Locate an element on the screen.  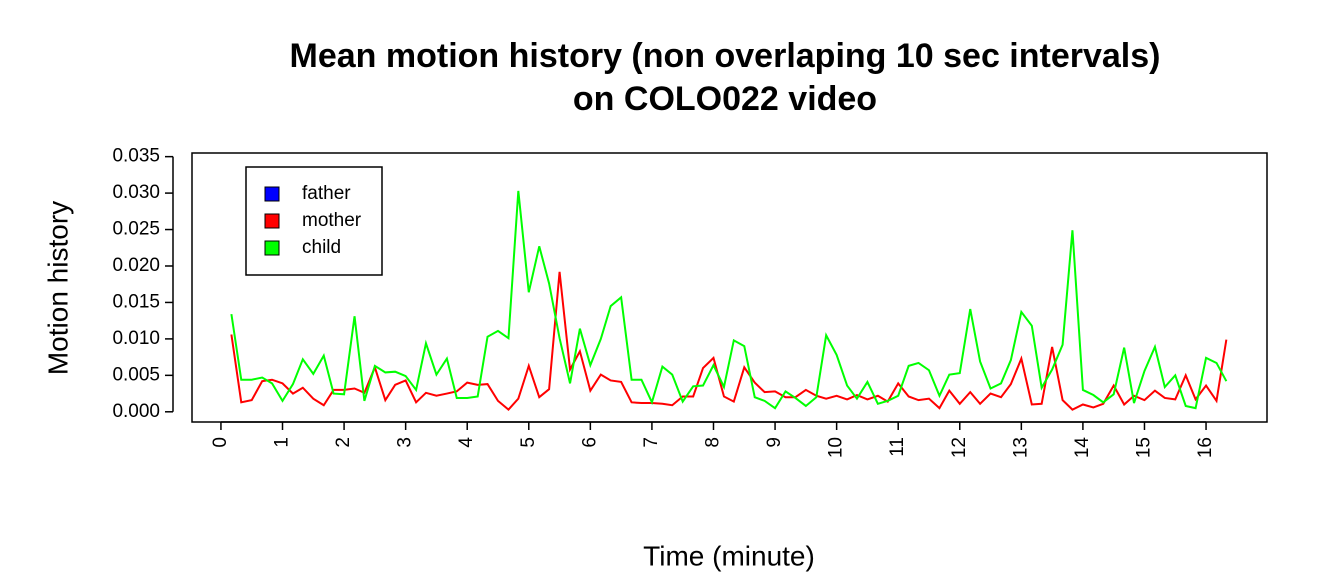
x-tick-label: 16 is located at coordinates (1205, 447).